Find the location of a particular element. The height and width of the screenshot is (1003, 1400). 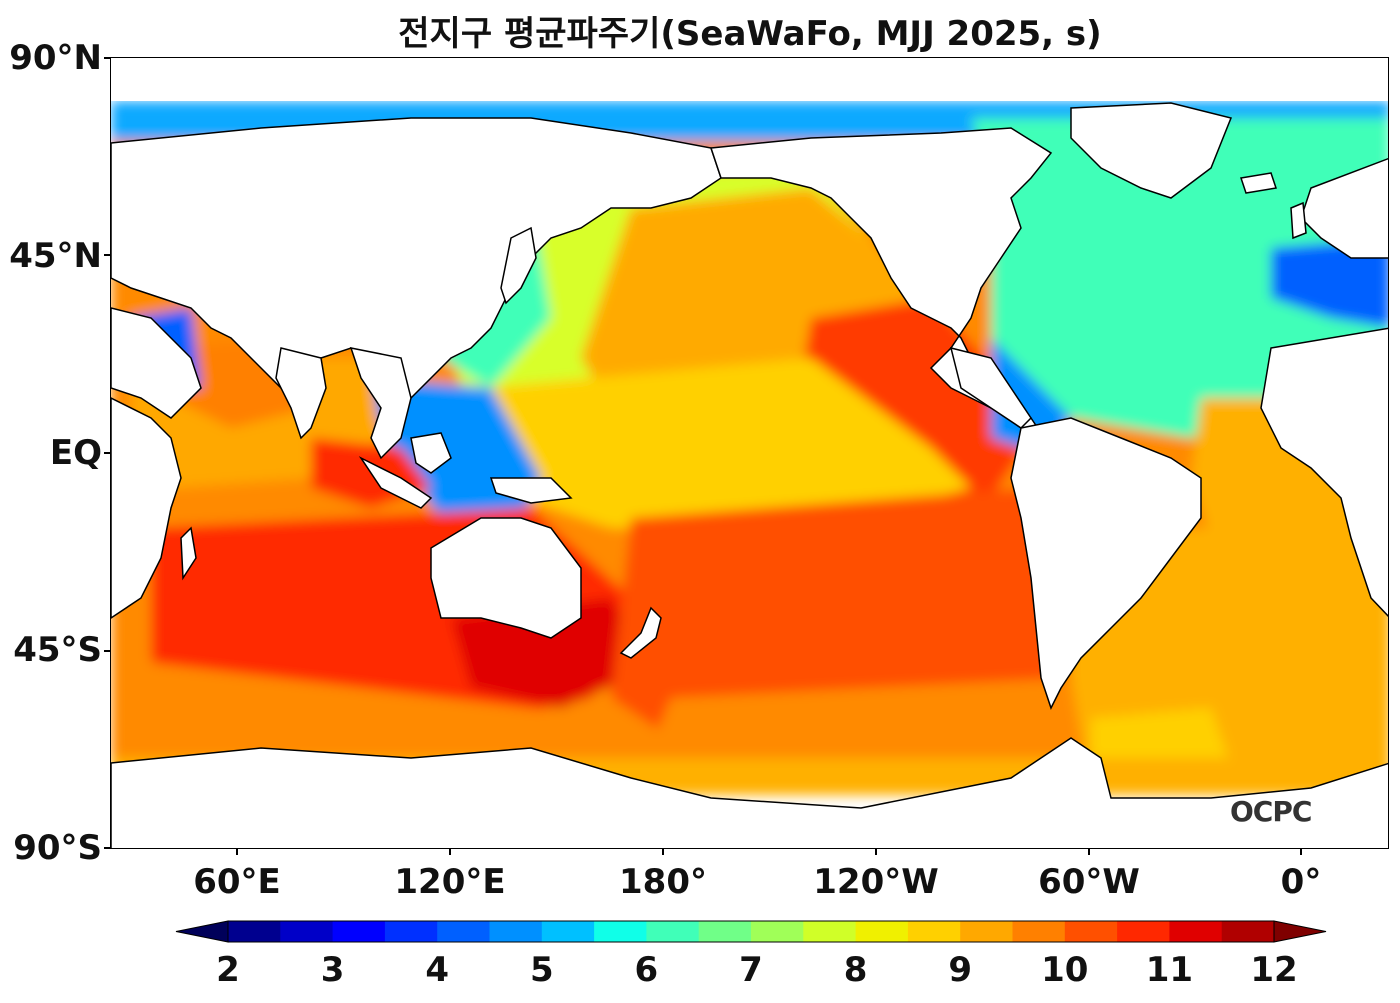

colorbar-tick-label: 10 is located at coordinates (1065, 970).